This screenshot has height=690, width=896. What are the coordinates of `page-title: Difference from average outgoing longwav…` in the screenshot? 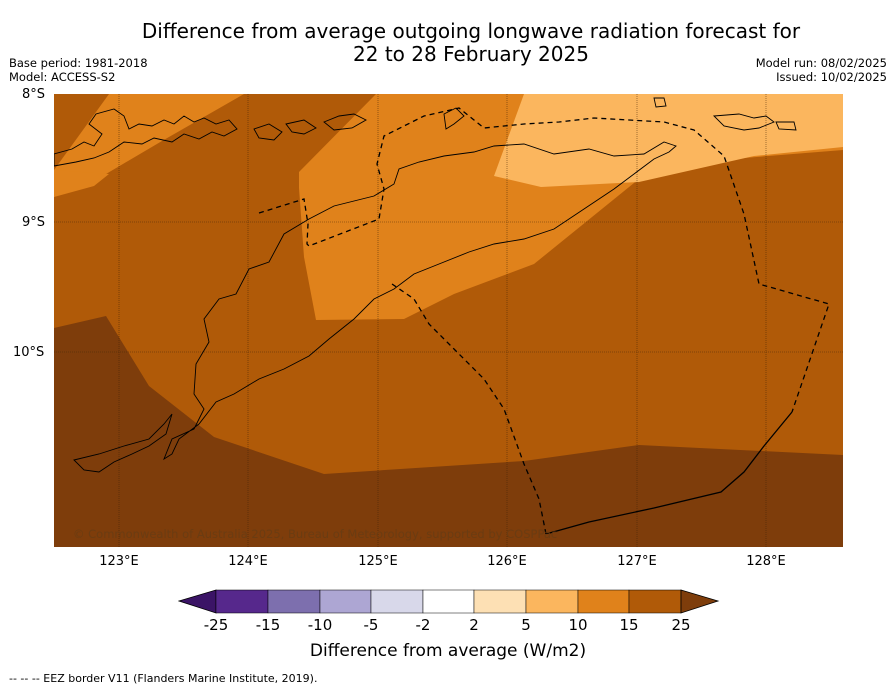 It's located at (471, 43).